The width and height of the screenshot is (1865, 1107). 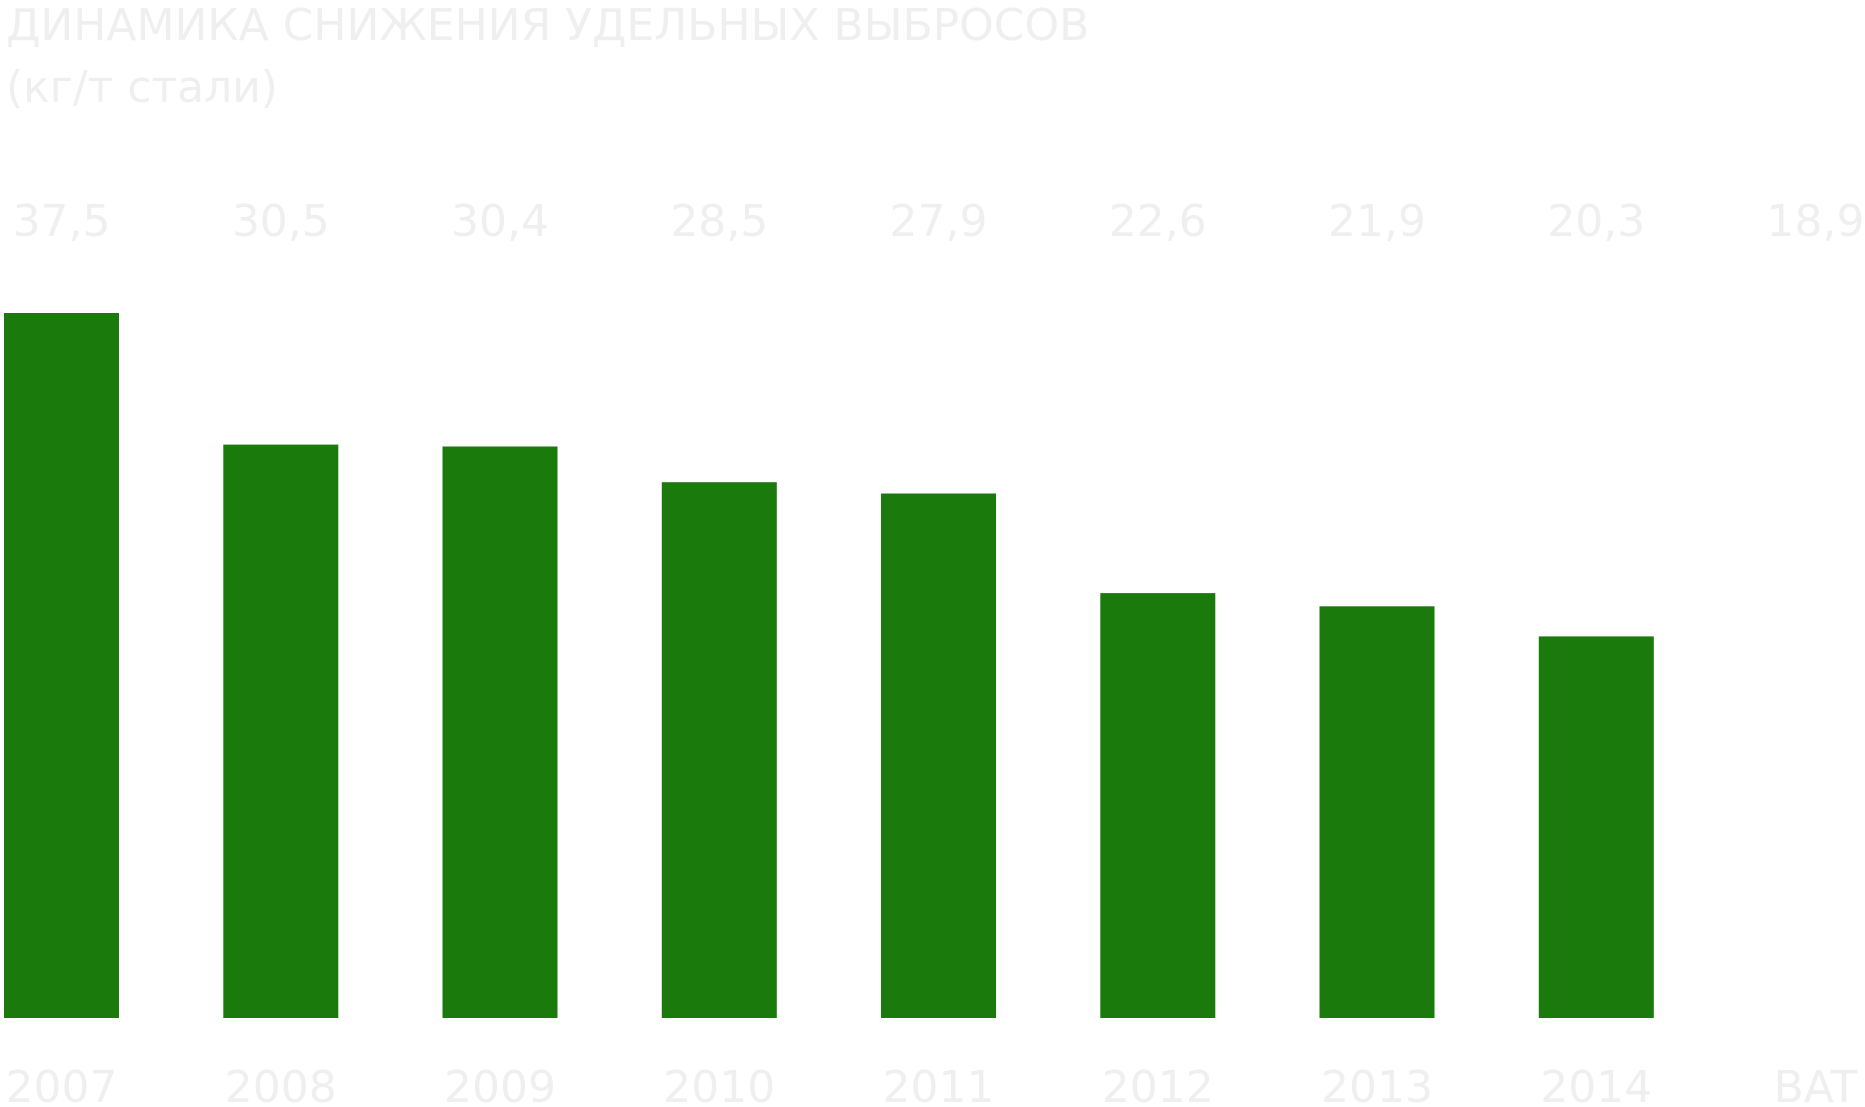 I want to click on value-label-2010: 28,5, so click(x=719, y=221).